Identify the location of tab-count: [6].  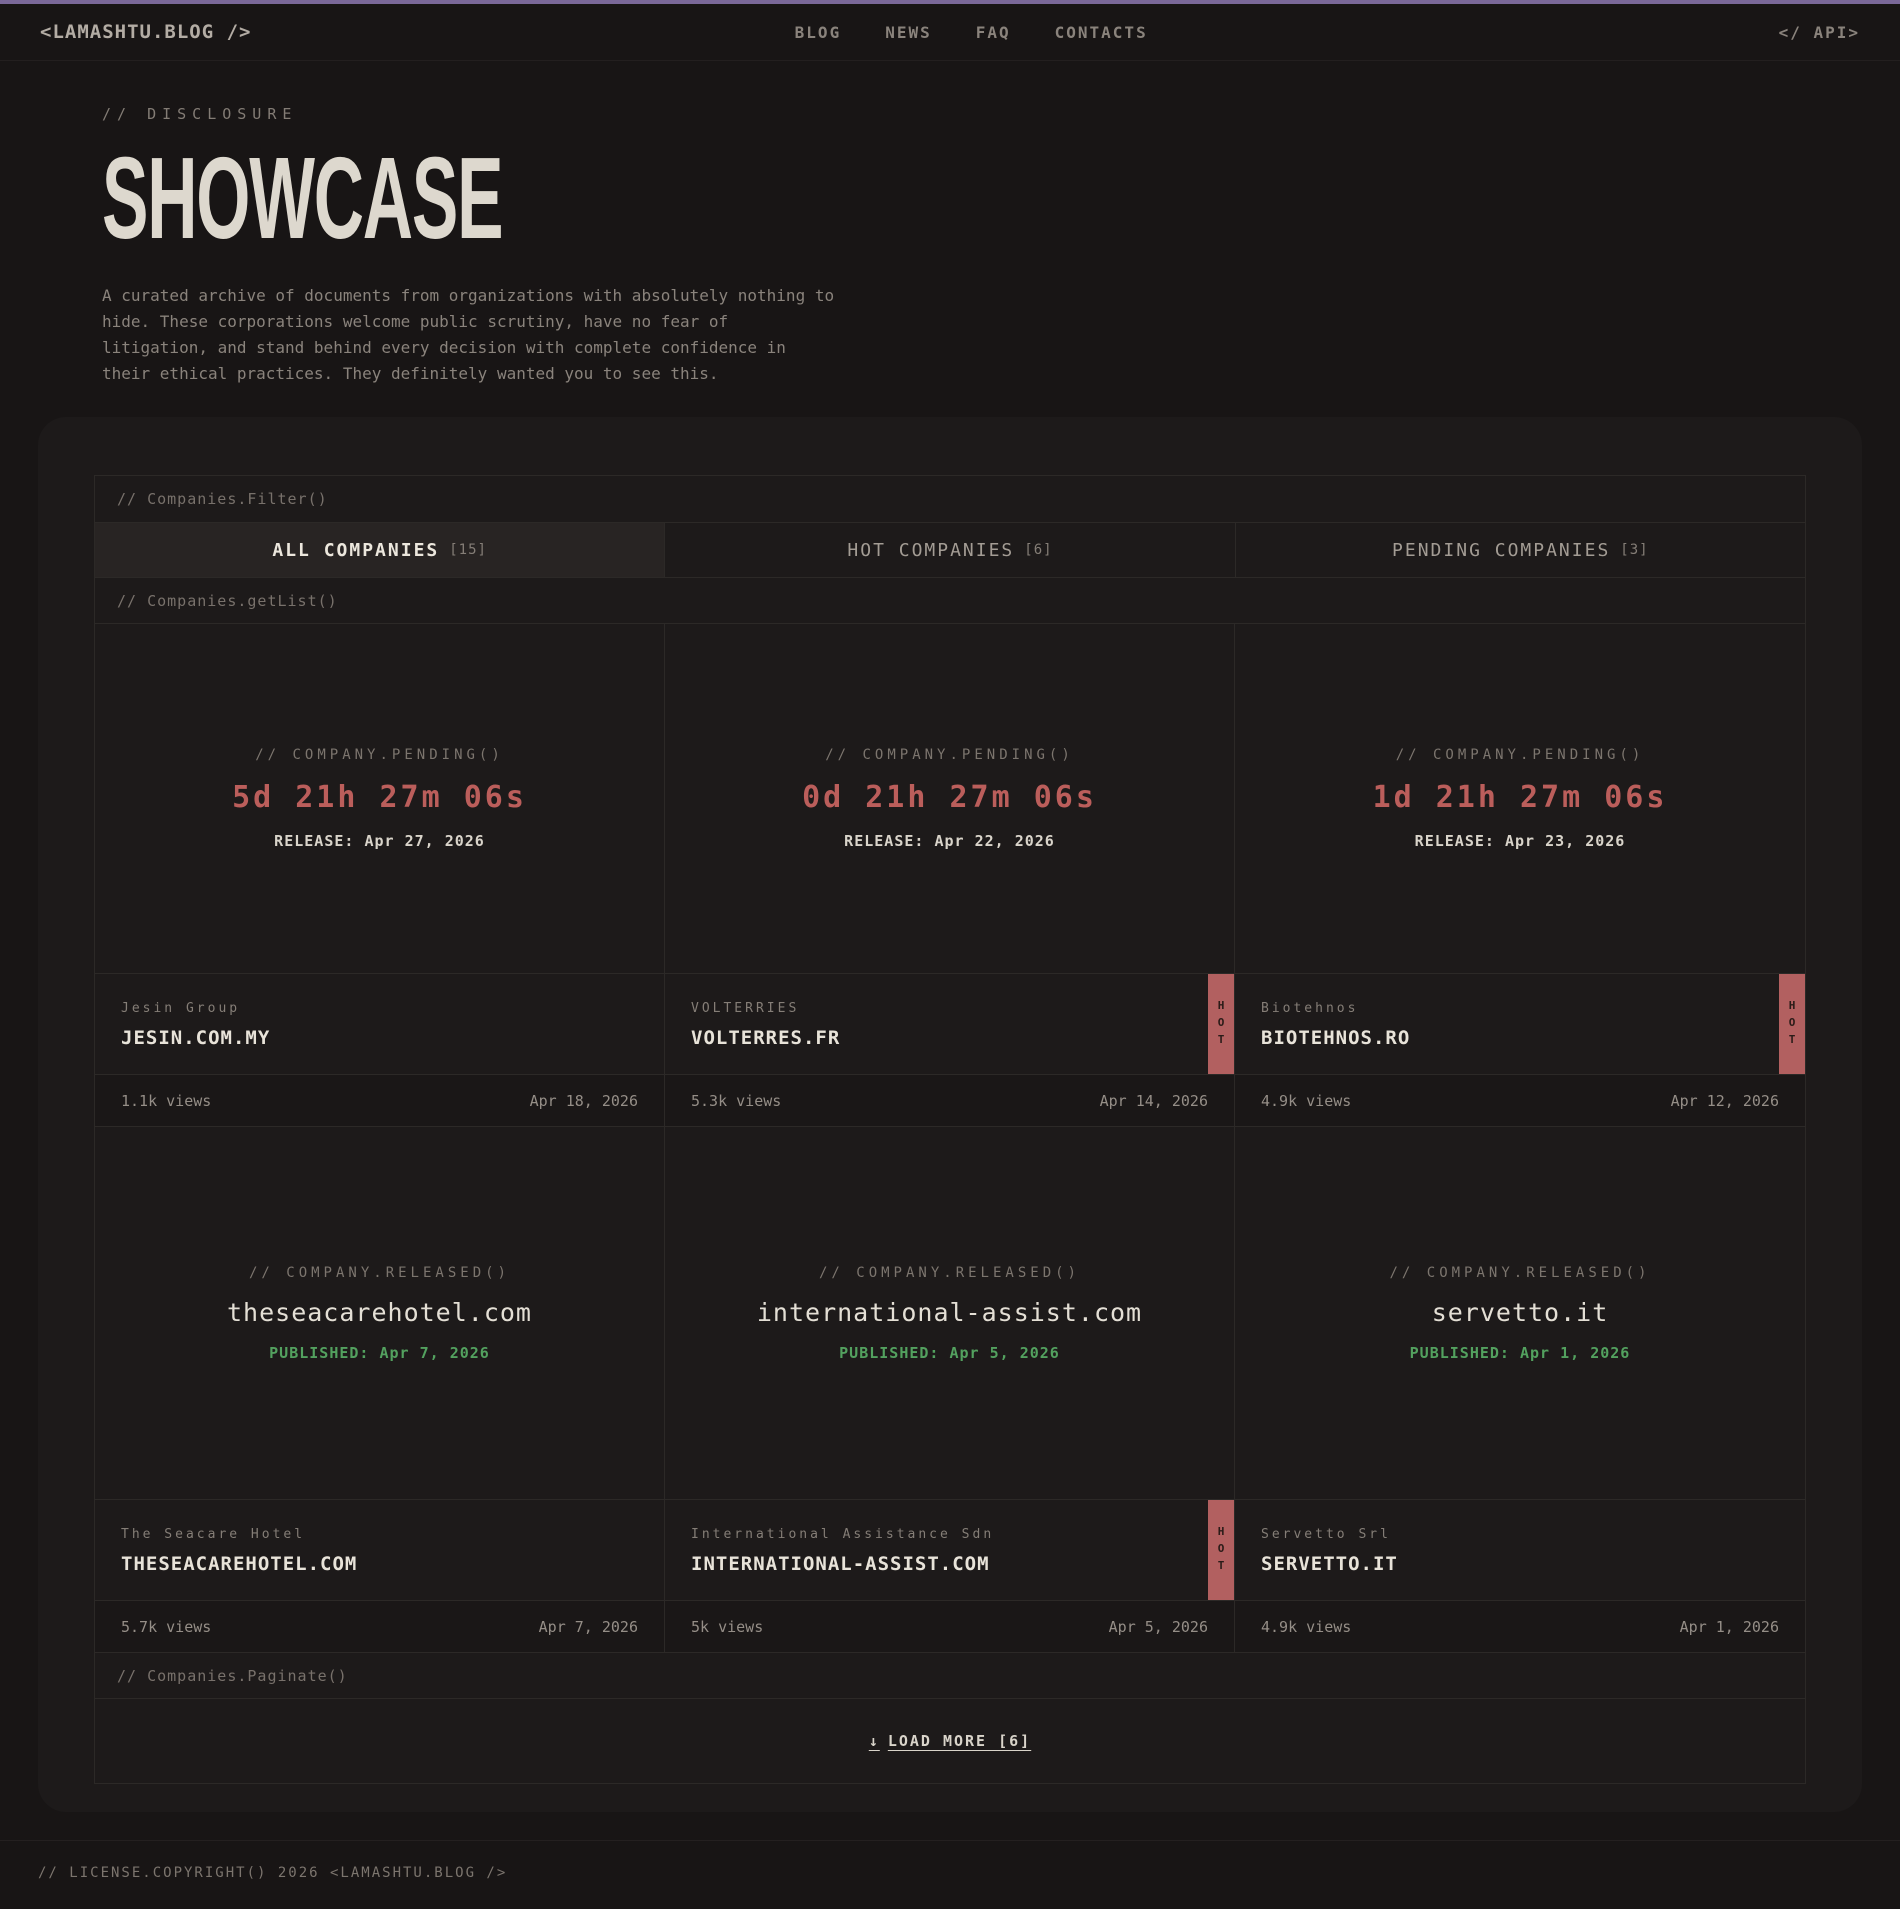
(1038, 550).